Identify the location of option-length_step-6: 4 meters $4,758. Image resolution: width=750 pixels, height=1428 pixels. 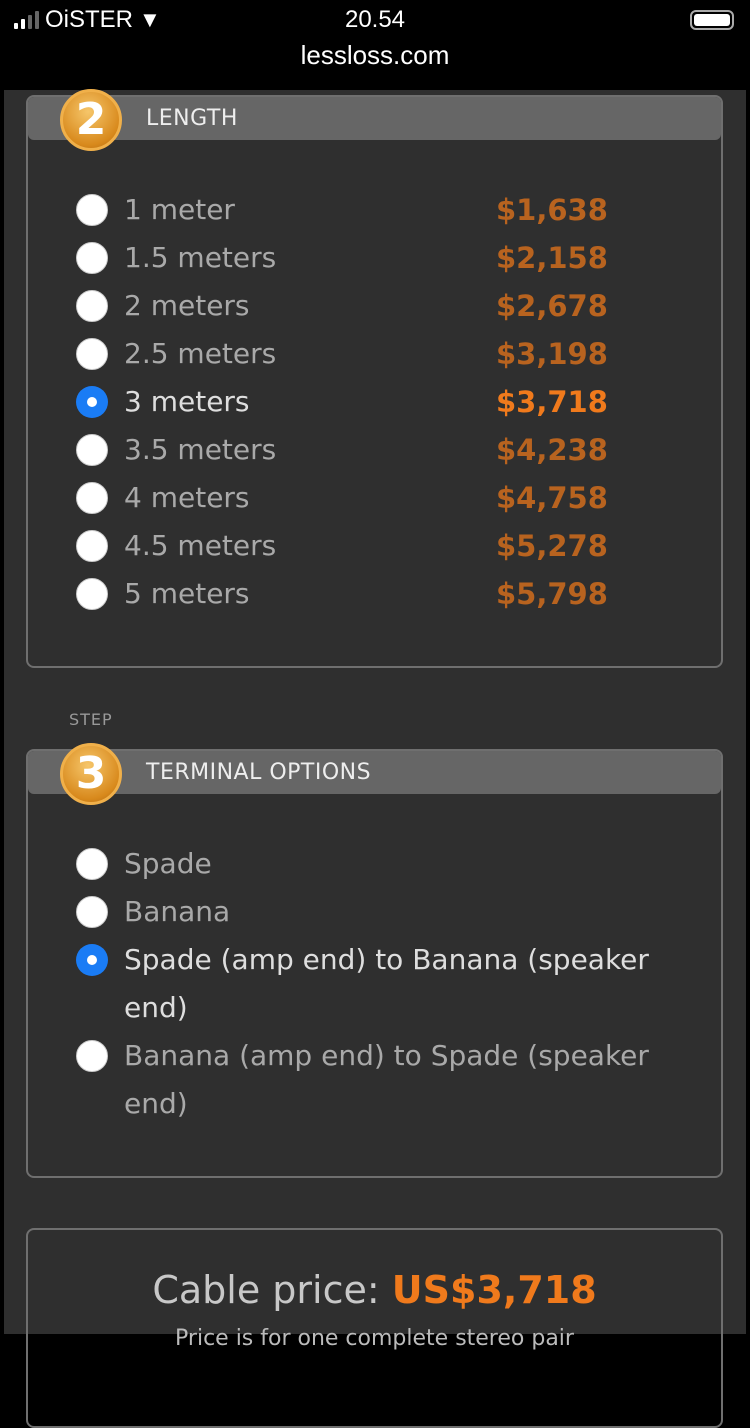
(342, 498).